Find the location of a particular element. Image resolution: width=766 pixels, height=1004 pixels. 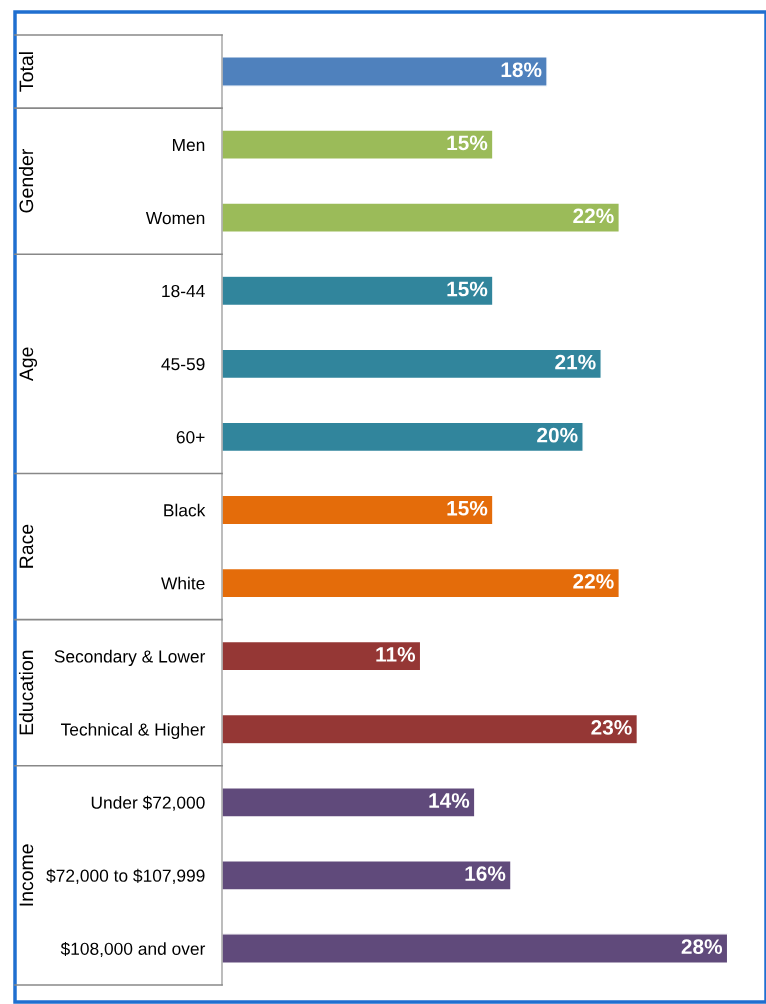

y-tick-label: $108,000 and over is located at coordinates (133, 949).